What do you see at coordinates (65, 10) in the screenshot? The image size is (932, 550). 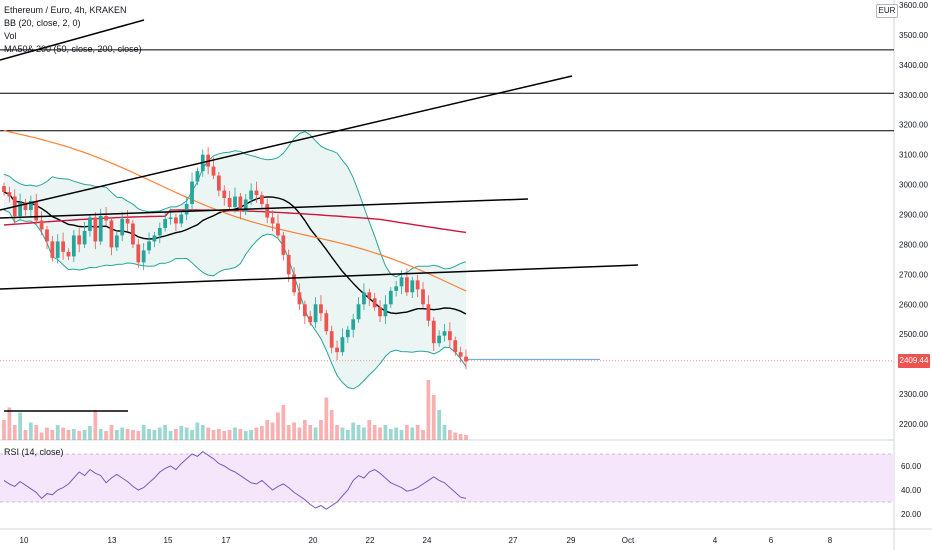 I see `symbol-title: Ethereum / Euro, 4h, KRAKEN` at bounding box center [65, 10].